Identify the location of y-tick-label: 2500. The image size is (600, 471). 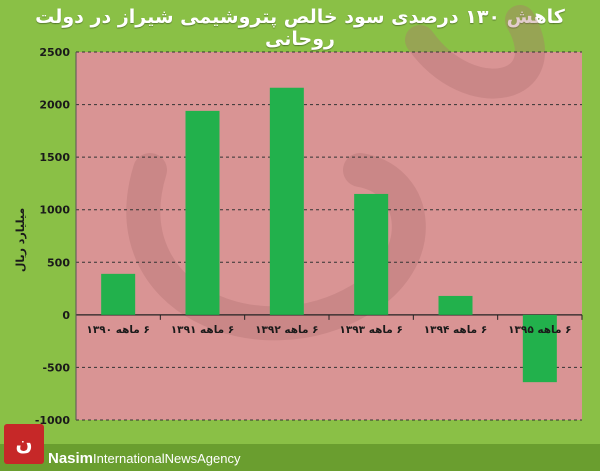
(54, 52).